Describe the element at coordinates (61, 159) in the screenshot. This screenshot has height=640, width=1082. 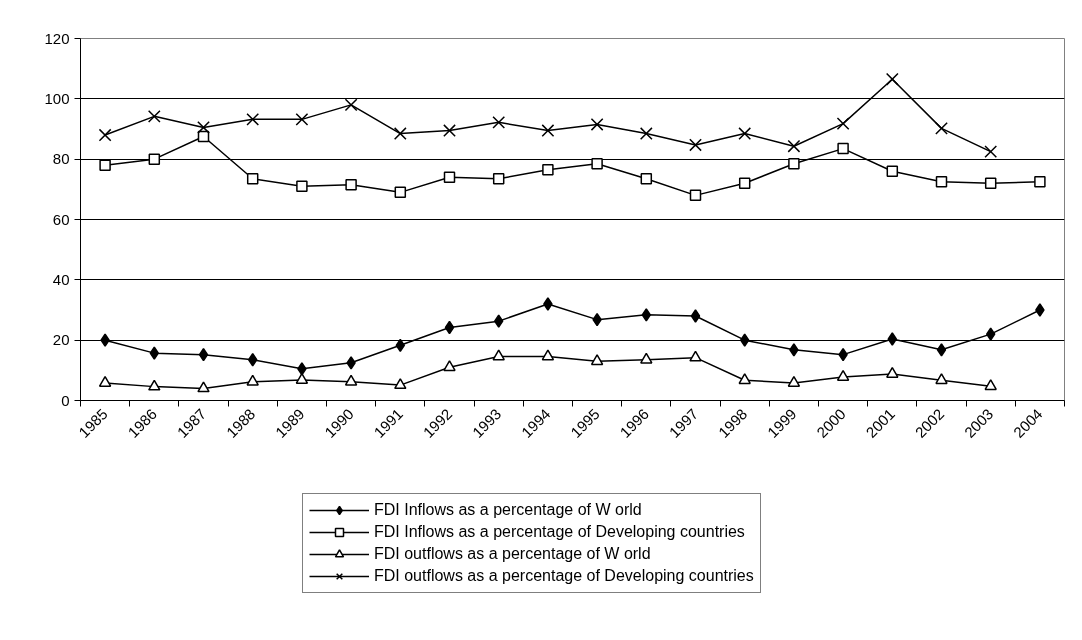
I see `y-tick-label: 80` at that location.